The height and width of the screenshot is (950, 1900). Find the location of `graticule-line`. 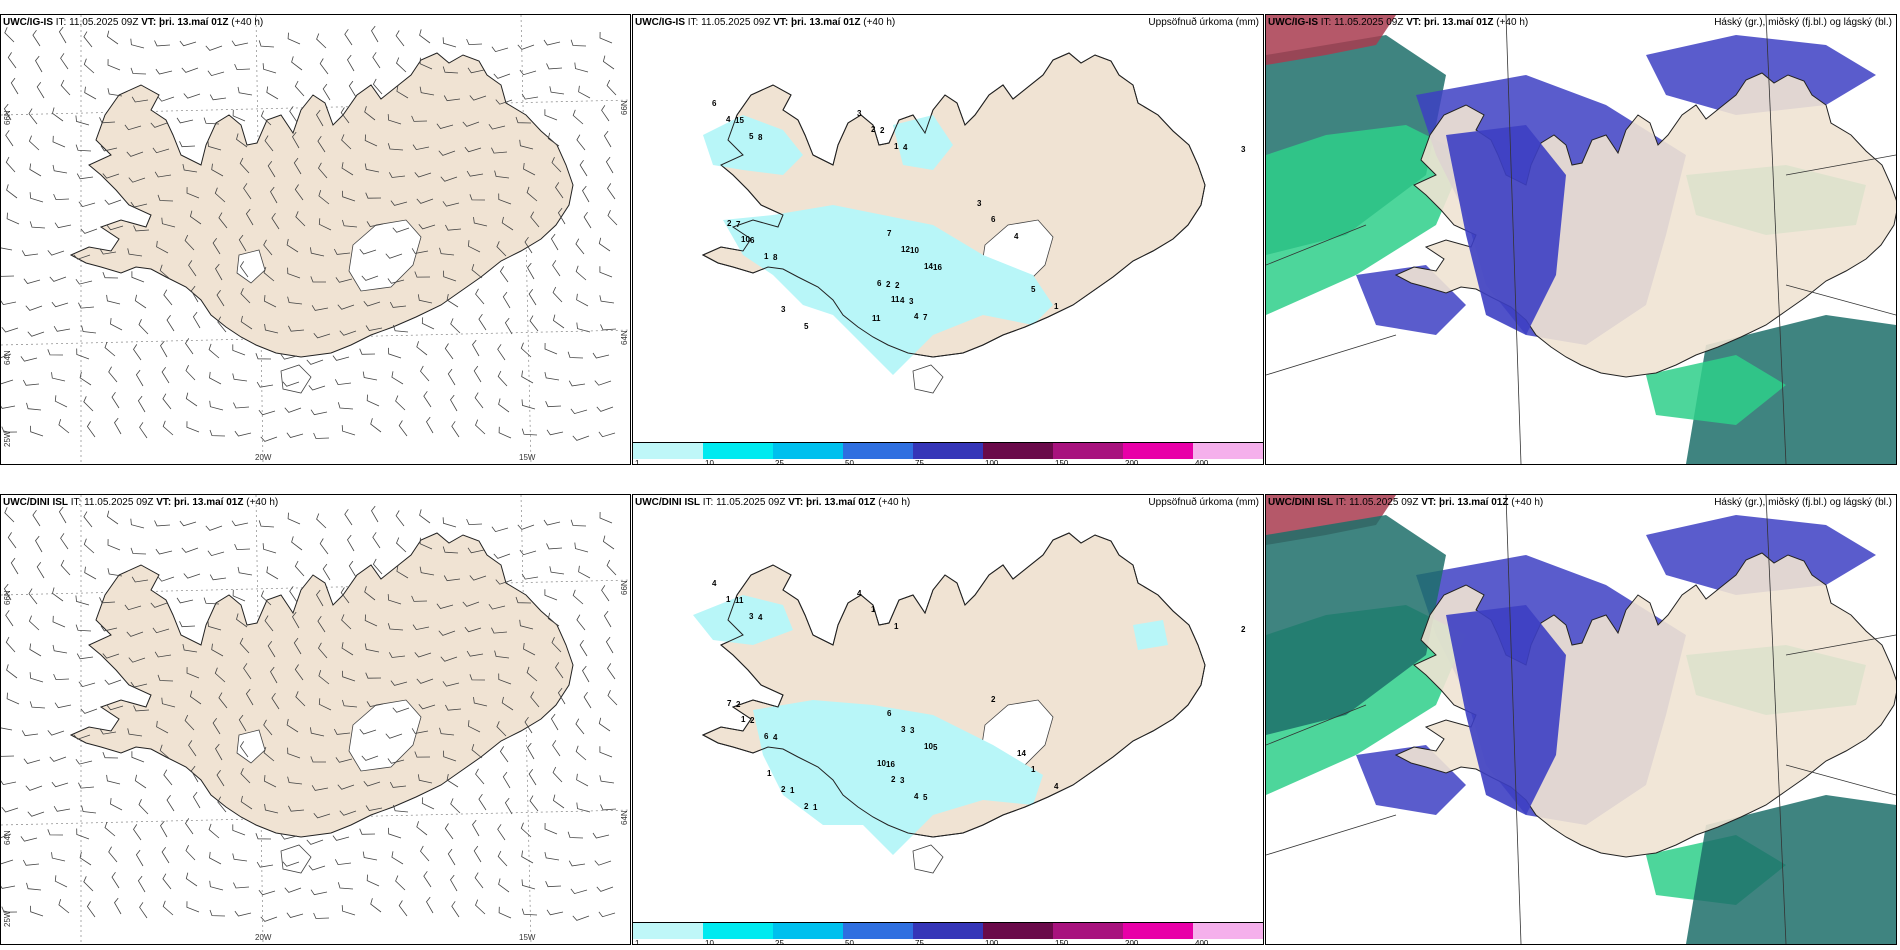

graticule-line is located at coordinates (1776, 239).